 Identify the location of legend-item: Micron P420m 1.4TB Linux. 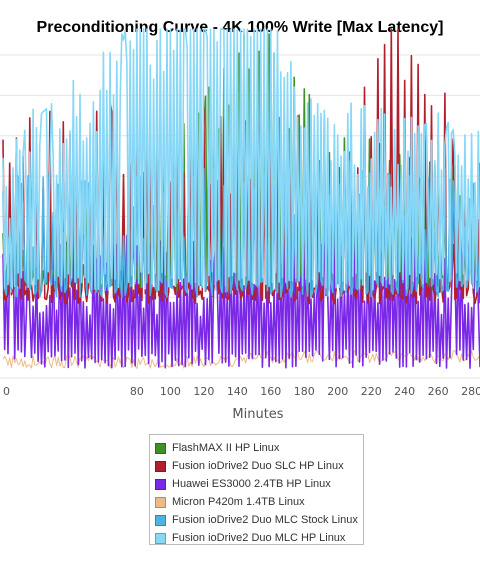
(256, 502).